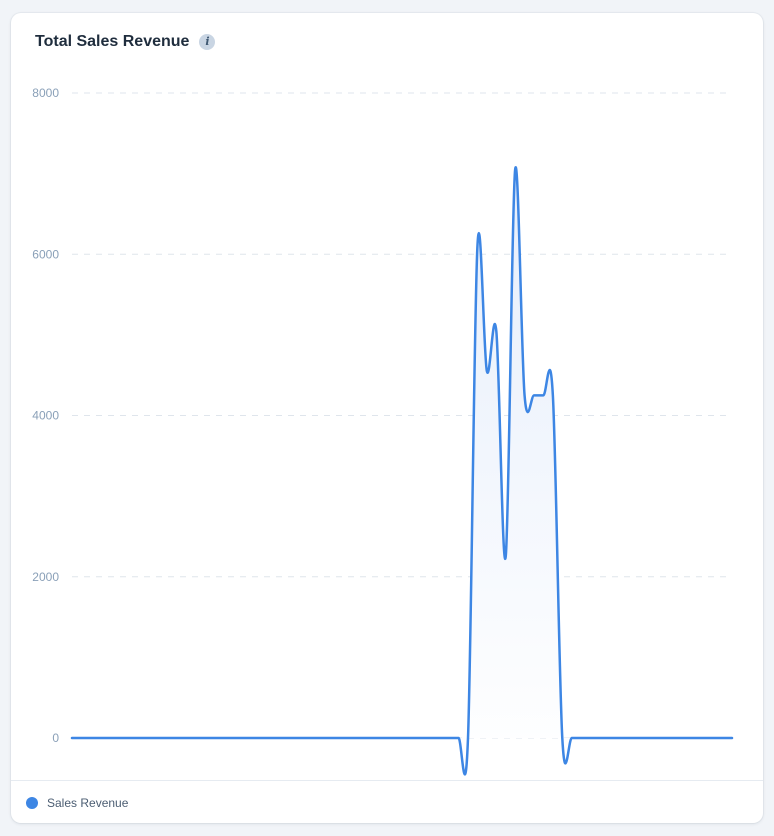 This screenshot has height=836, width=774. Describe the element at coordinates (112, 41) in the screenshot. I see `chart-title: Total Sales Revenue` at that location.